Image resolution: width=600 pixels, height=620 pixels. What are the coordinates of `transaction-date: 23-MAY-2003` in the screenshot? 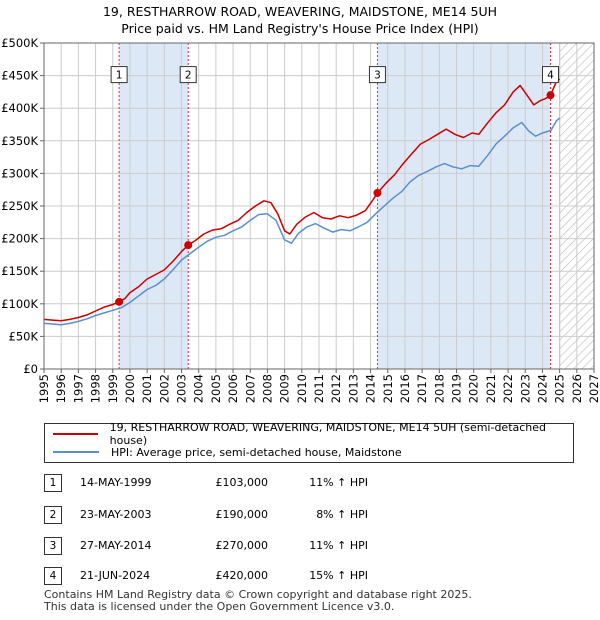 It's located at (116, 514).